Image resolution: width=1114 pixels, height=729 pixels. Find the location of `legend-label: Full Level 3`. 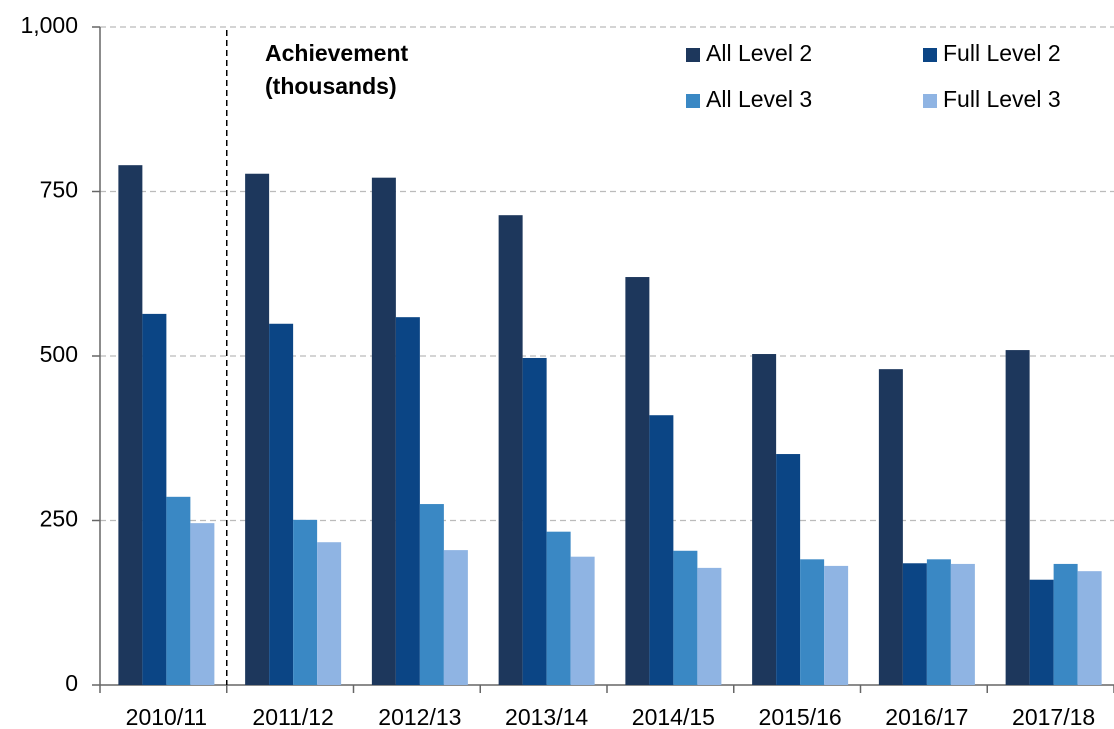

legend-label: Full Level 3 is located at coordinates (1002, 99).